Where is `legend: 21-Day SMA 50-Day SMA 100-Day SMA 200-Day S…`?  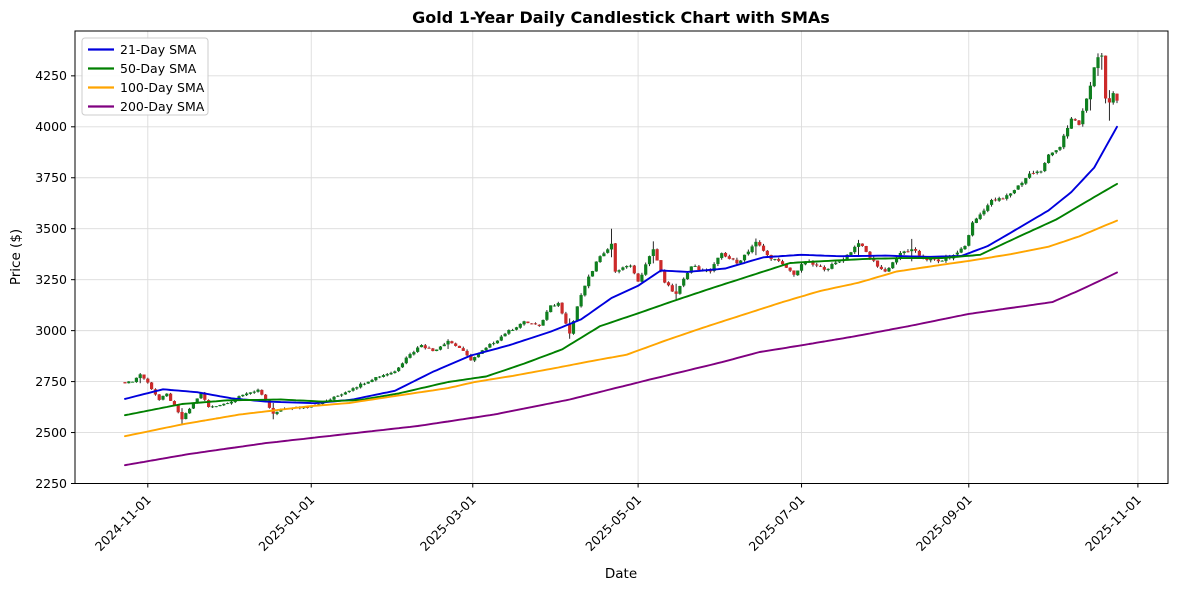
legend: 21-Day SMA 50-Day SMA 100-Day SMA 200-Day S… is located at coordinates (145, 76).